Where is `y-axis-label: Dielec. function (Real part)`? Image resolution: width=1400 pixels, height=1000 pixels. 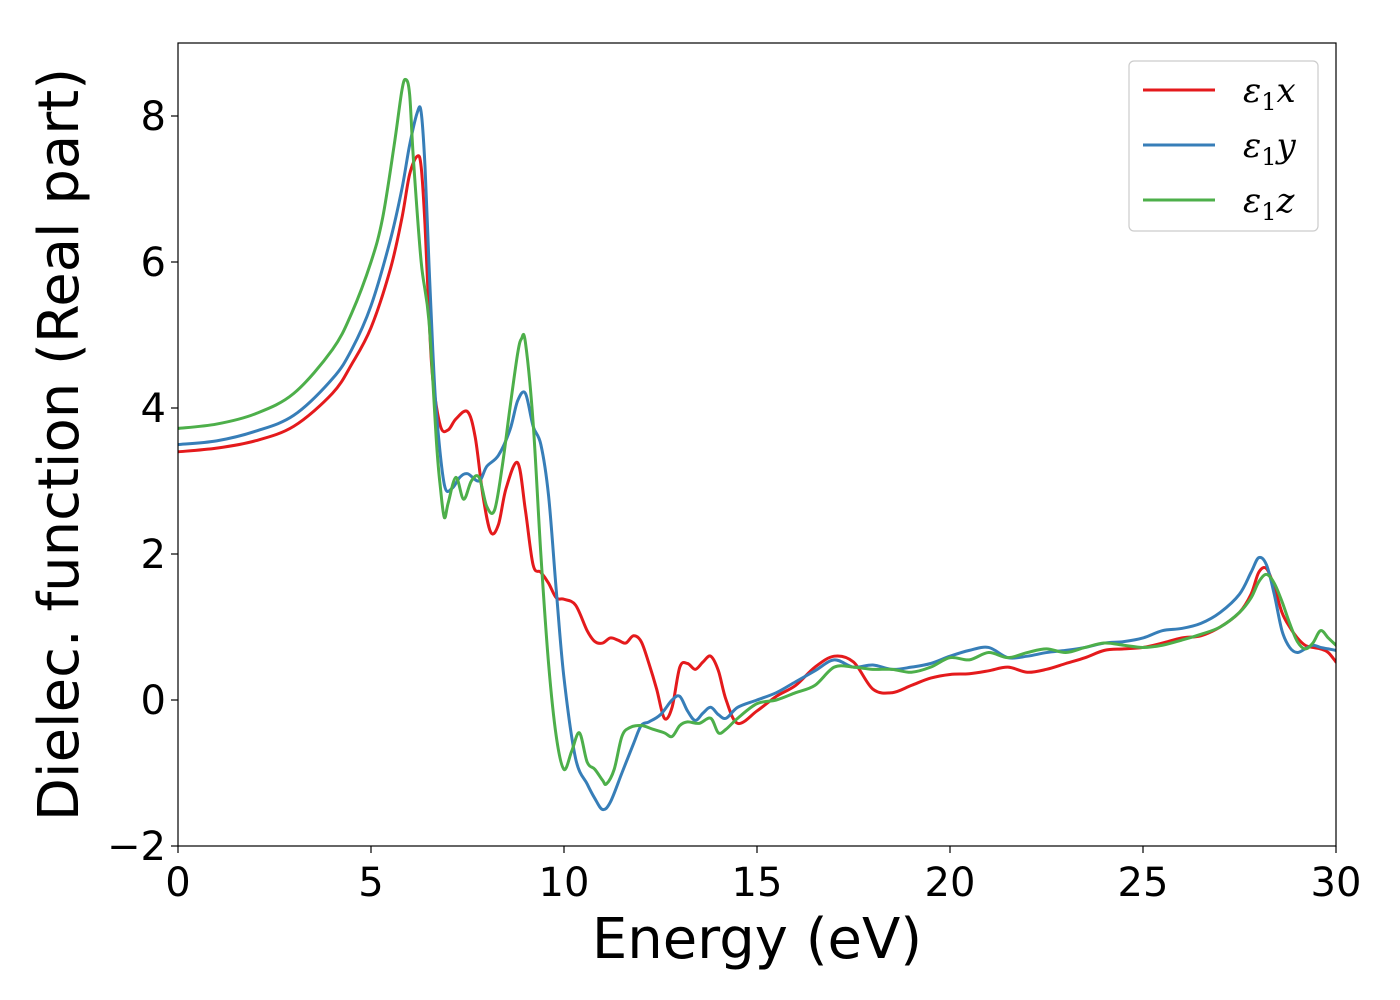 y-axis-label: Dielec. function (Real part) is located at coordinates (59, 444).